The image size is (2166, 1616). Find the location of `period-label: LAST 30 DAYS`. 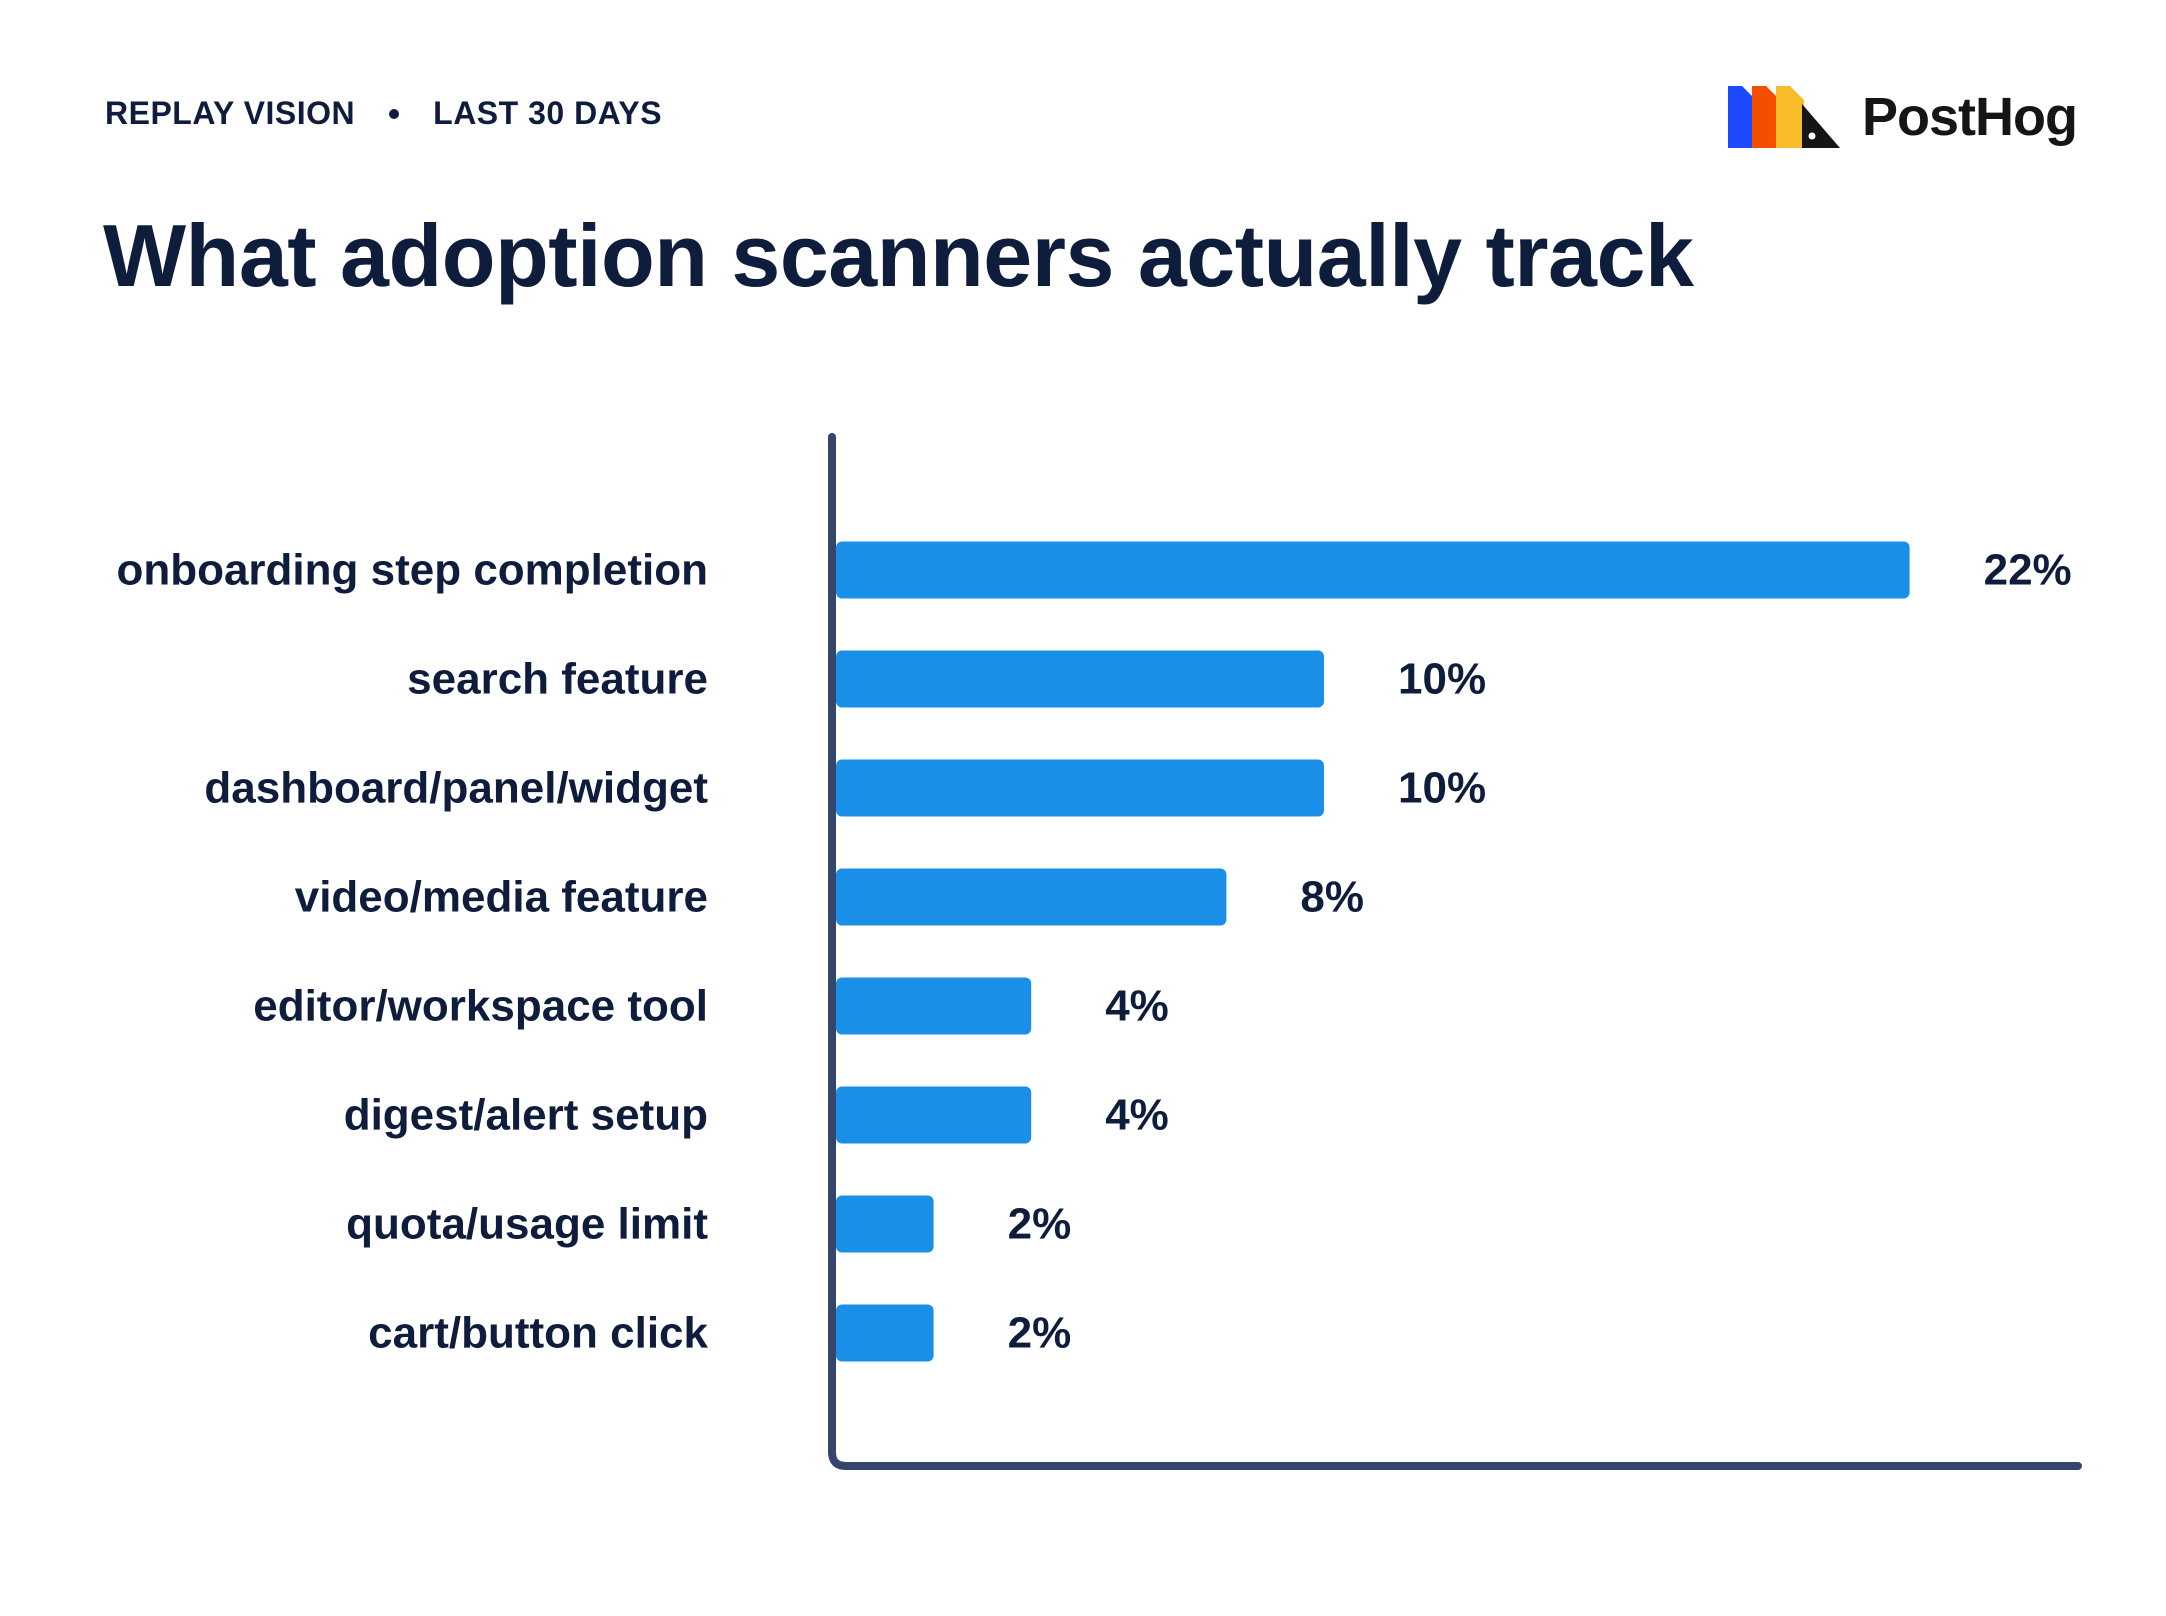

period-label: LAST 30 DAYS is located at coordinates (548, 113).